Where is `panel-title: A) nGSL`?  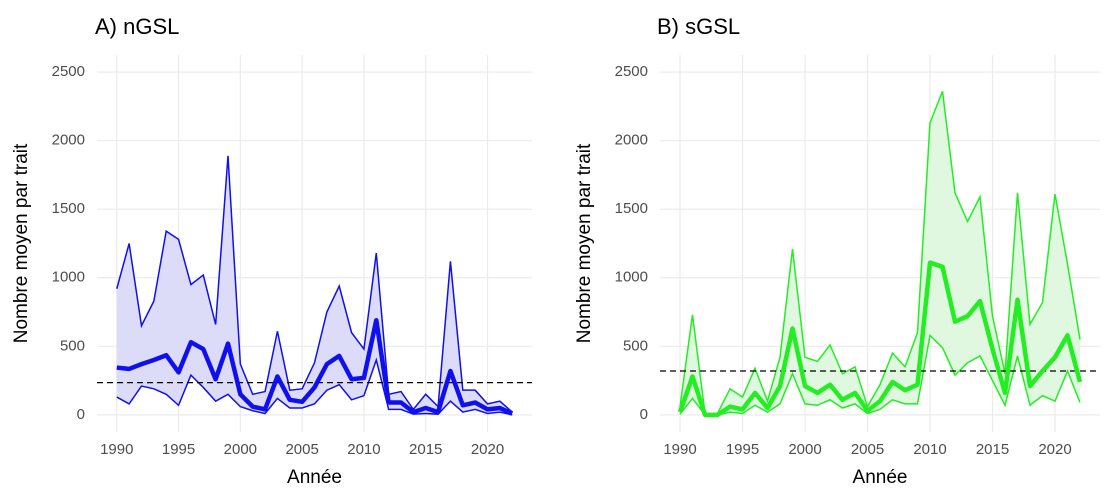 panel-title: A) nGSL is located at coordinates (137, 26).